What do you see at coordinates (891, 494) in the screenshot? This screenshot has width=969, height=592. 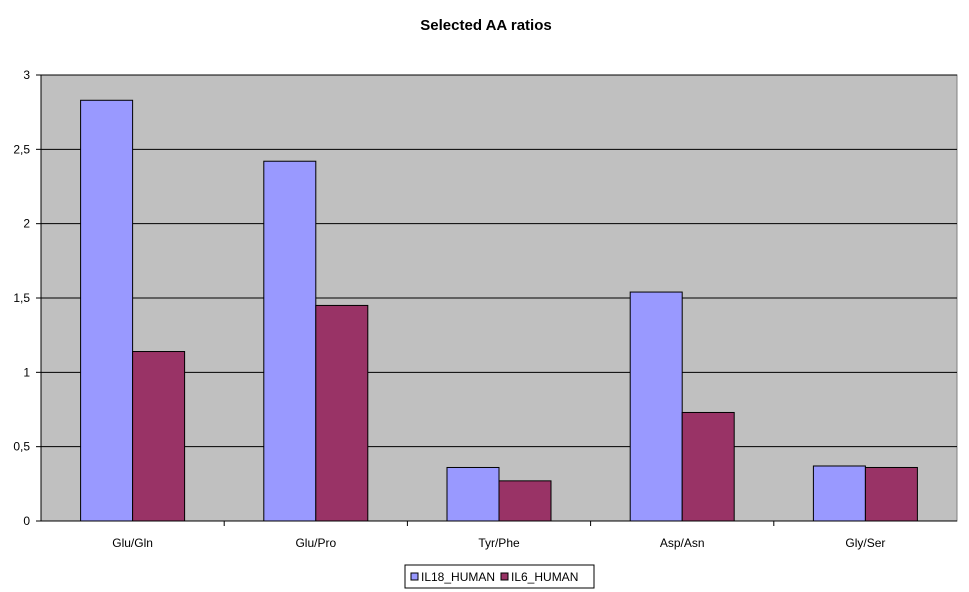 I see `bar-il6-human-gly-ser` at bounding box center [891, 494].